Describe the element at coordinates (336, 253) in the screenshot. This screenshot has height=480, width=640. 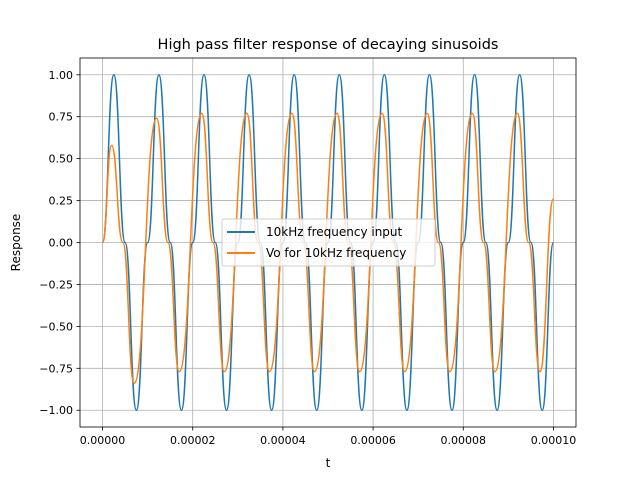
I see `legend-label-vo: Vo for 10kHz frequency` at that location.